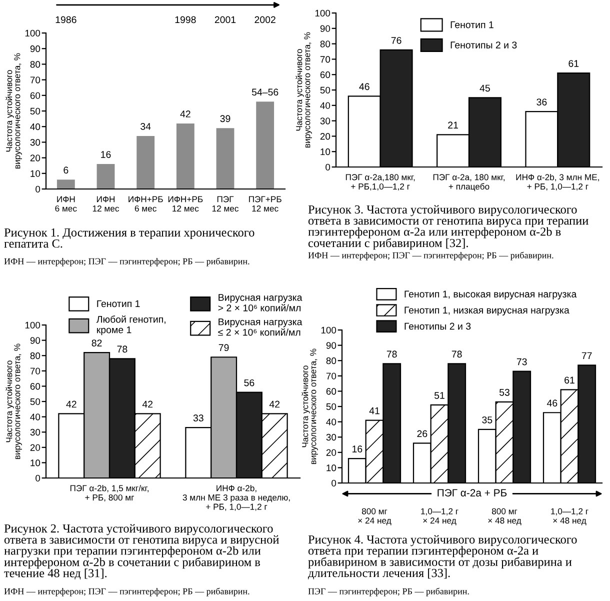 This screenshot has height=601, width=610. What do you see at coordinates (66, 204) in the screenshot?
I see `x-tick-label: ИФН 6 мес` at bounding box center [66, 204].